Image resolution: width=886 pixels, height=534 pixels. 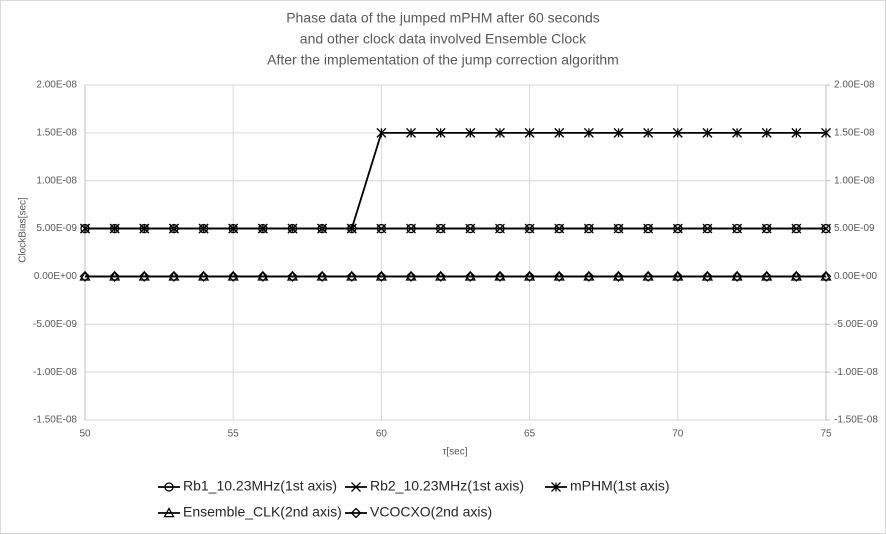 What do you see at coordinates (431, 512) in the screenshot?
I see `legend-label: VCOCXO(2nd axis)` at bounding box center [431, 512].